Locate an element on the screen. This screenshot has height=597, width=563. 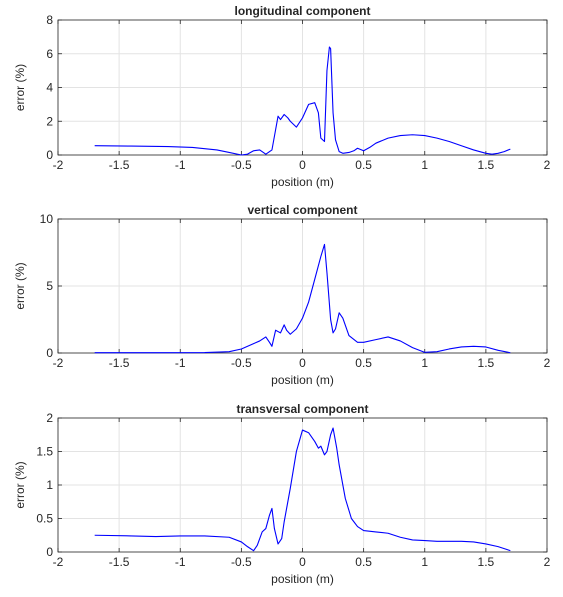
y-tick-label: 1 is located at coordinates (49, 485).